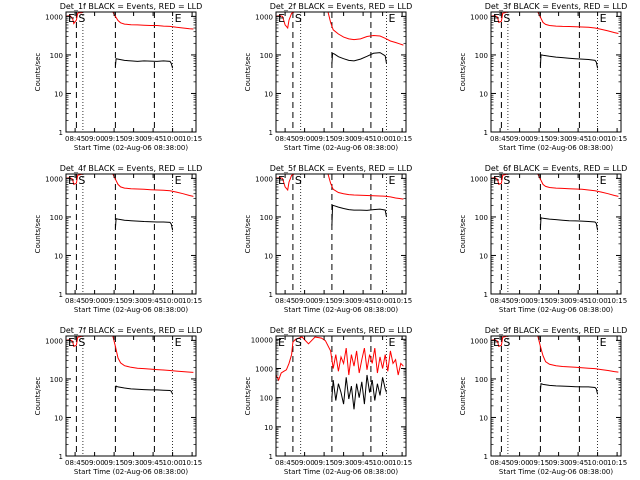  I want to click on plot-title: Det_3f BLACK = Events, RED = LLD, so click(556, 6).